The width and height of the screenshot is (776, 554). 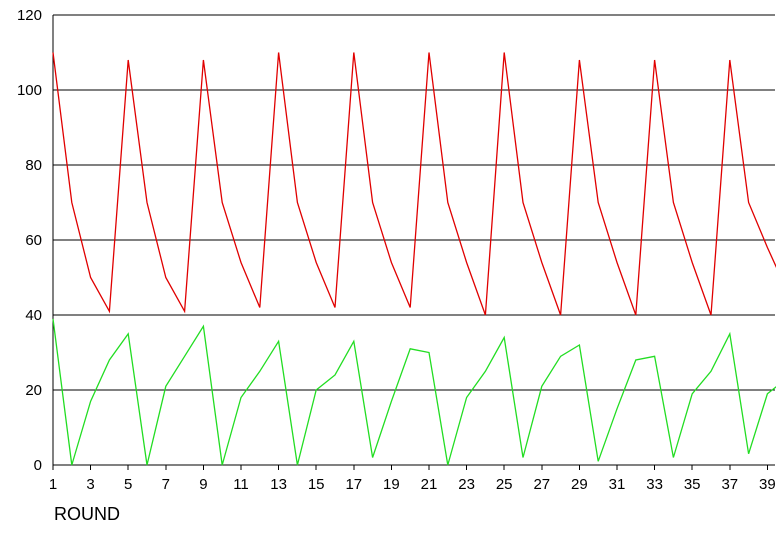 What do you see at coordinates (692, 484) in the screenshot?
I see `x-tick-label: 35` at bounding box center [692, 484].